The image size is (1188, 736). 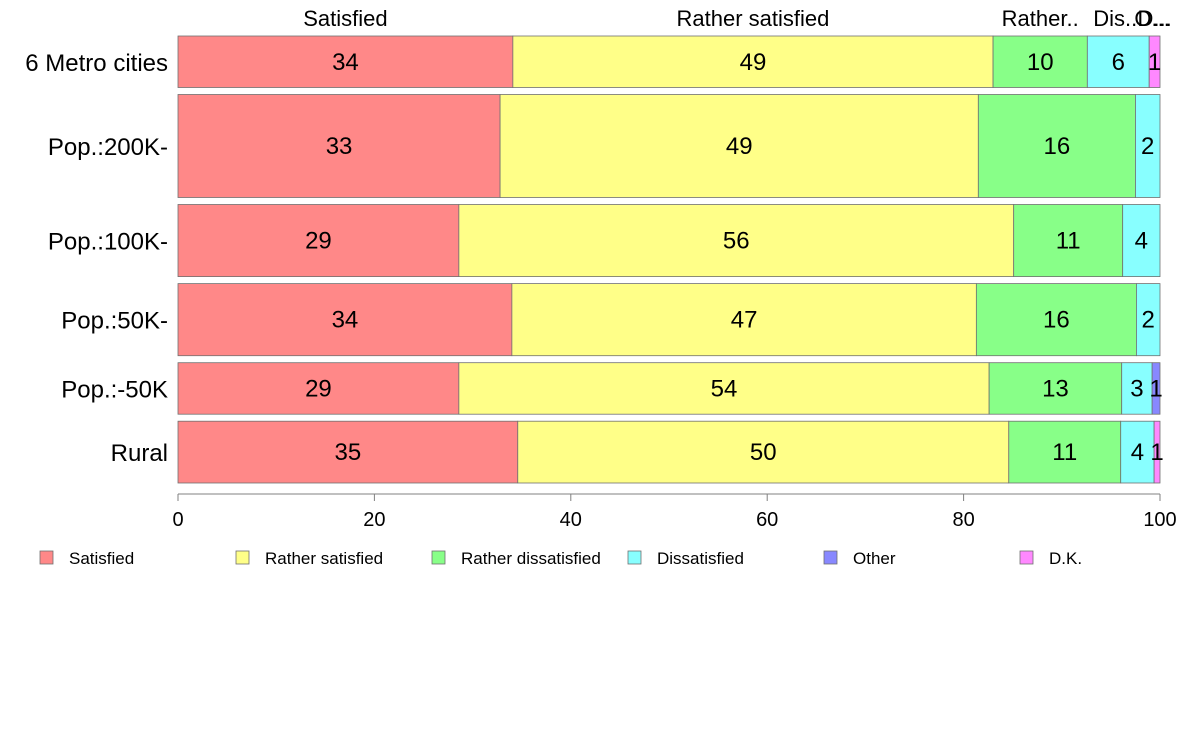 What do you see at coordinates (571, 520) in the screenshot?
I see `x-tick-label: 40` at bounding box center [571, 520].